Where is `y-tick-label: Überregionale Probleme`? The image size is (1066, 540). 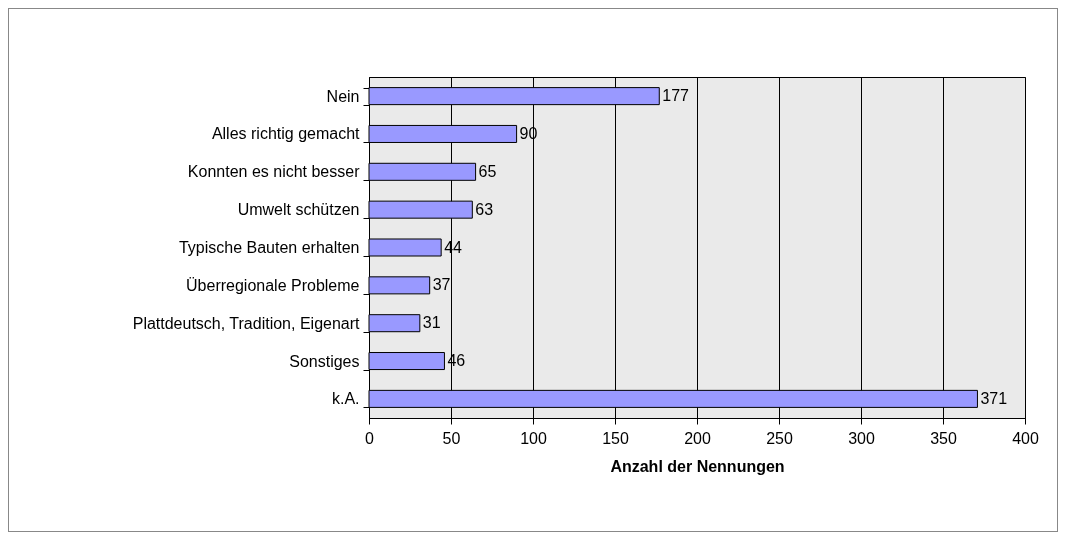
y-tick-label: Überregionale Probleme is located at coordinates (273, 285).